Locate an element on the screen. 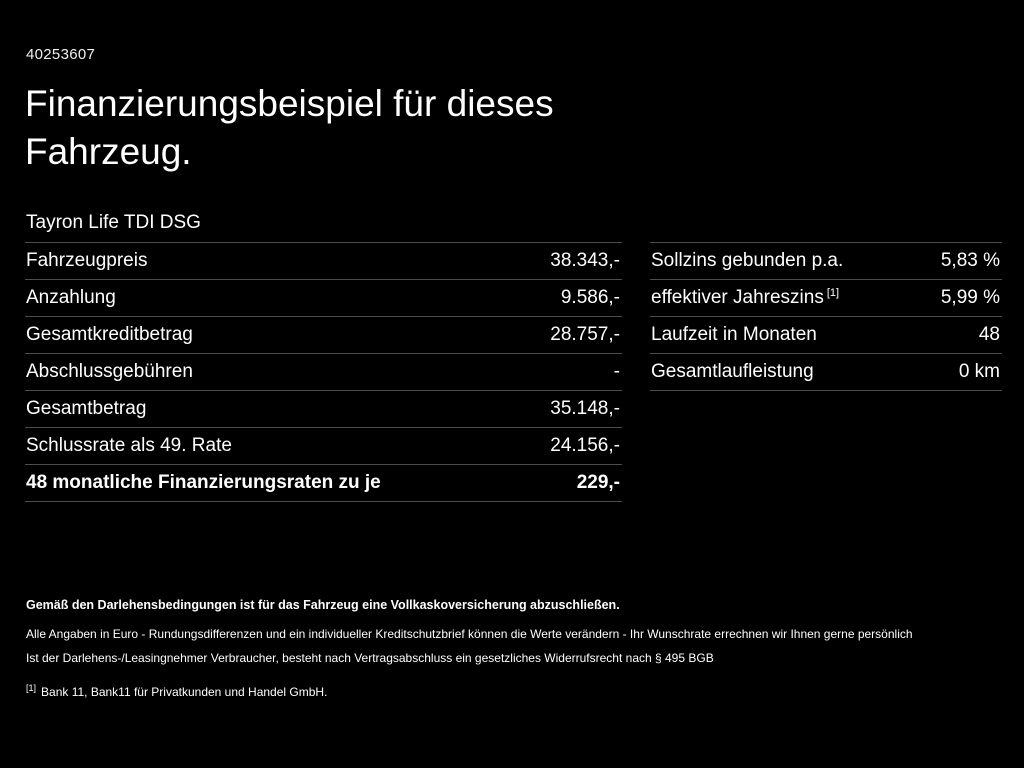 This screenshot has width=1024, height=768. row-value: 5,83 % is located at coordinates (970, 260).